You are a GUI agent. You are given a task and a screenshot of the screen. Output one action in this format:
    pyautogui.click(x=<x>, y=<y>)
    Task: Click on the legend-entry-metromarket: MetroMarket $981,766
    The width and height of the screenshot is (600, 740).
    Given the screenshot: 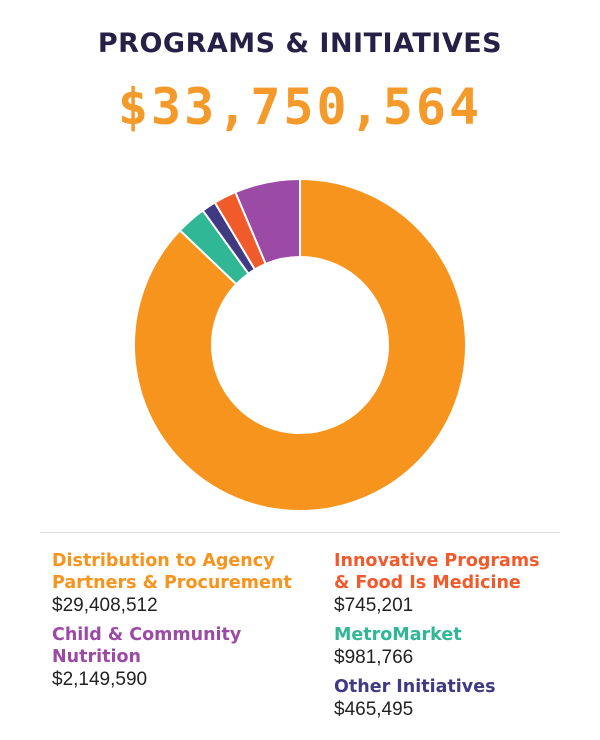 What is the action you would take?
    pyautogui.click(x=454, y=647)
    